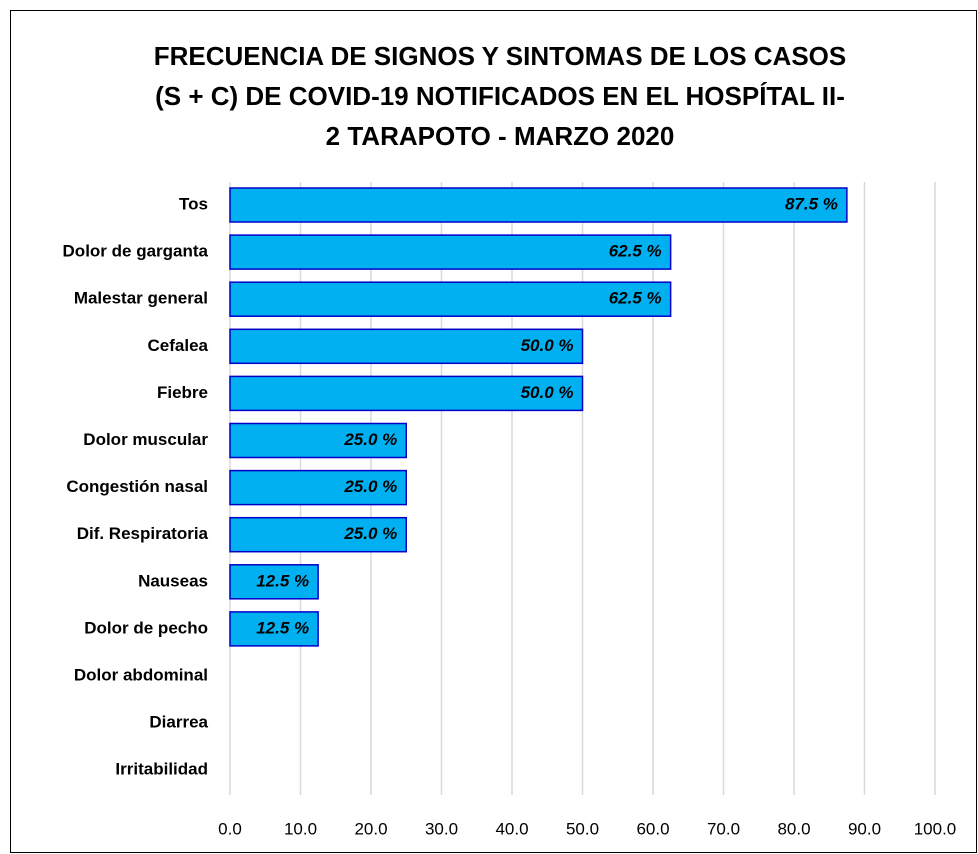 This screenshot has width=978, height=854. I want to click on y-tick-label: Dolor muscular, so click(145, 439).